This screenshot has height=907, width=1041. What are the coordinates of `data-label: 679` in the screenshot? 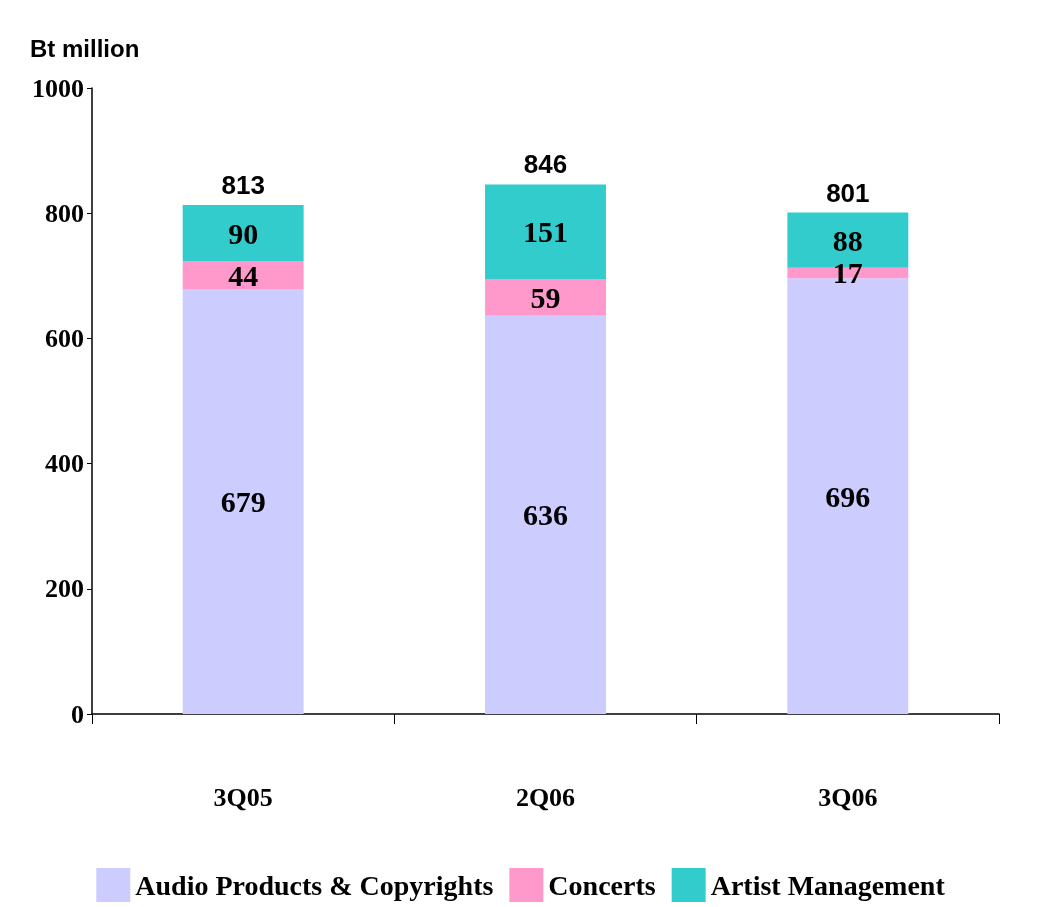 It's located at (243, 501).